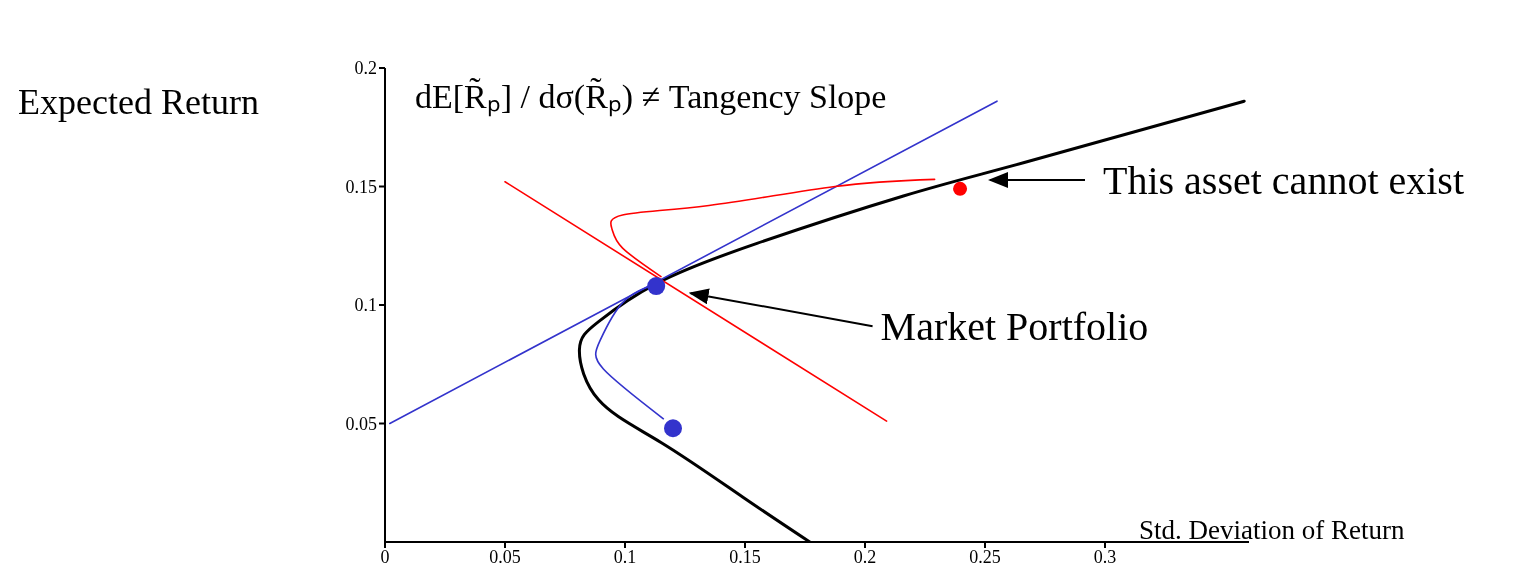 The image size is (1525, 577). What do you see at coordinates (1284, 180) in the screenshot?
I see `annotation: This asset cannot exist` at bounding box center [1284, 180].